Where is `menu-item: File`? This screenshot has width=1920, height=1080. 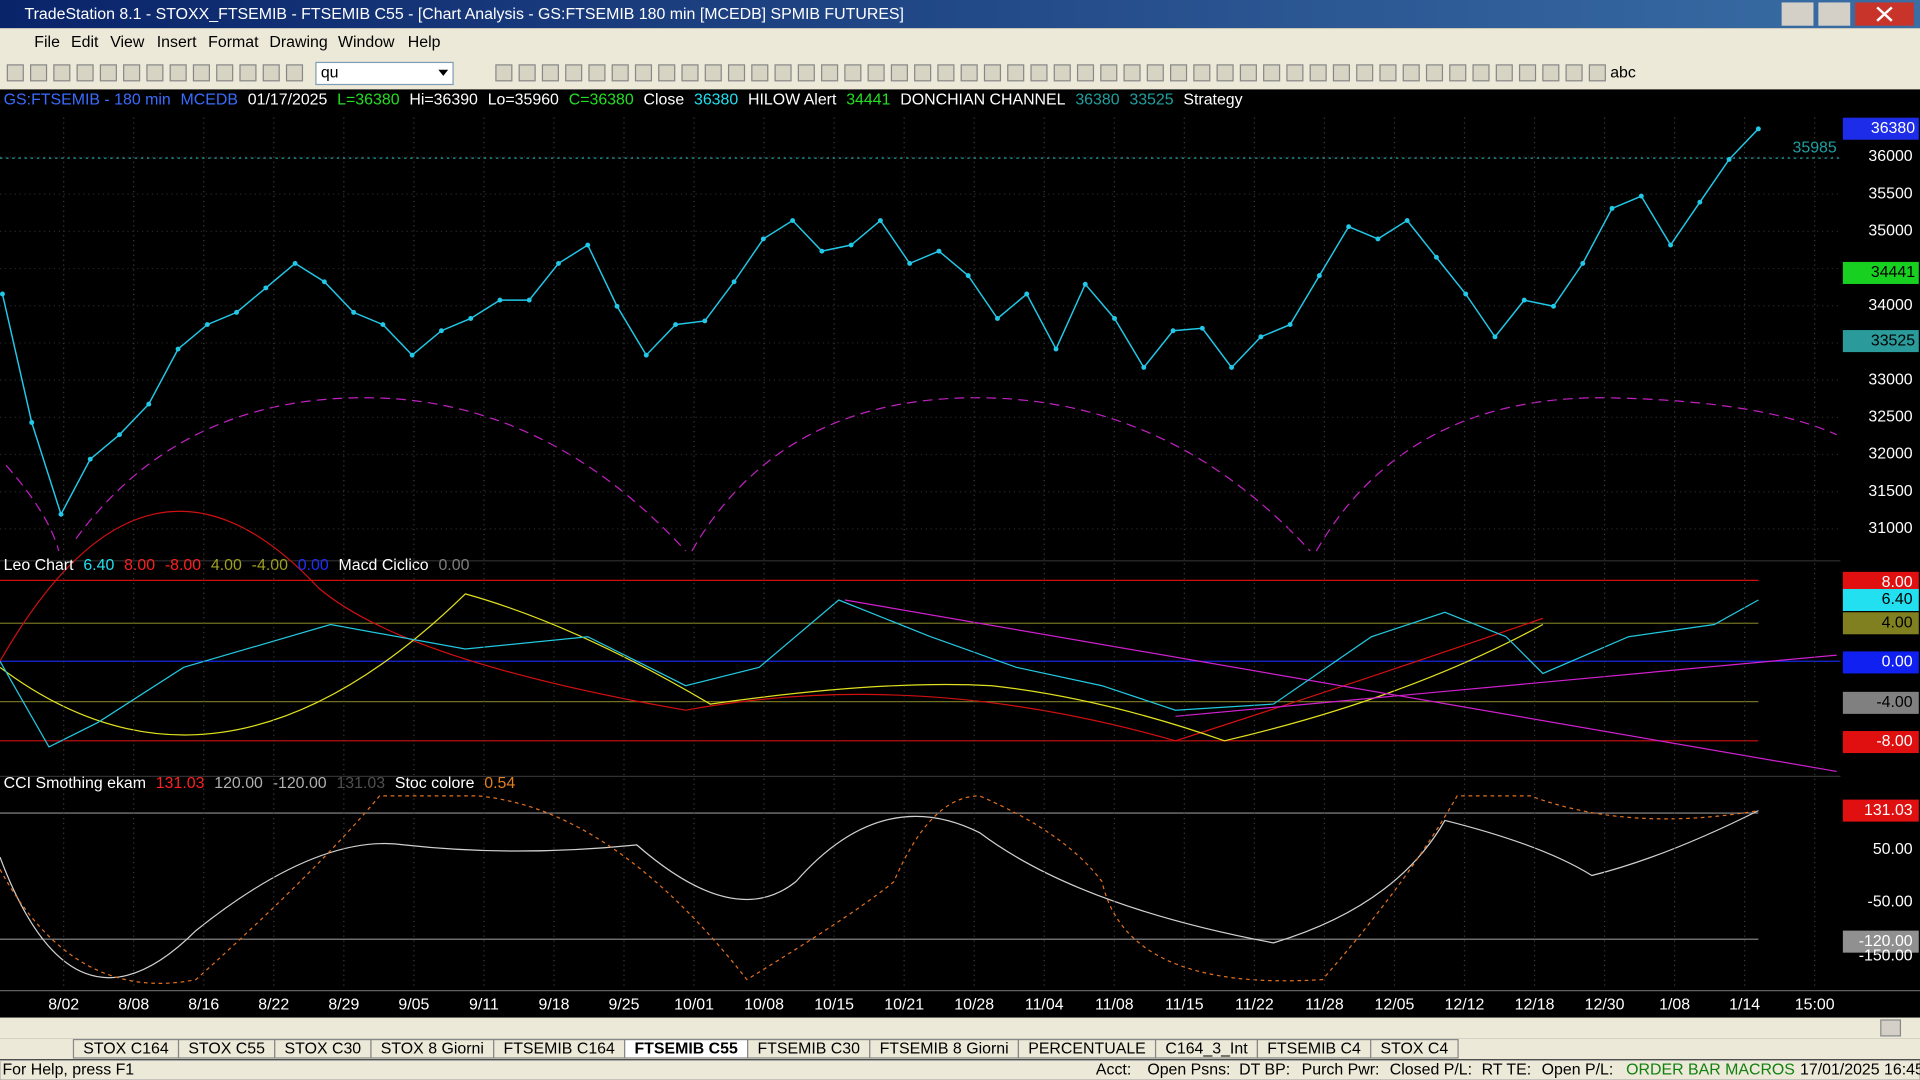
menu-item: File is located at coordinates (47, 42).